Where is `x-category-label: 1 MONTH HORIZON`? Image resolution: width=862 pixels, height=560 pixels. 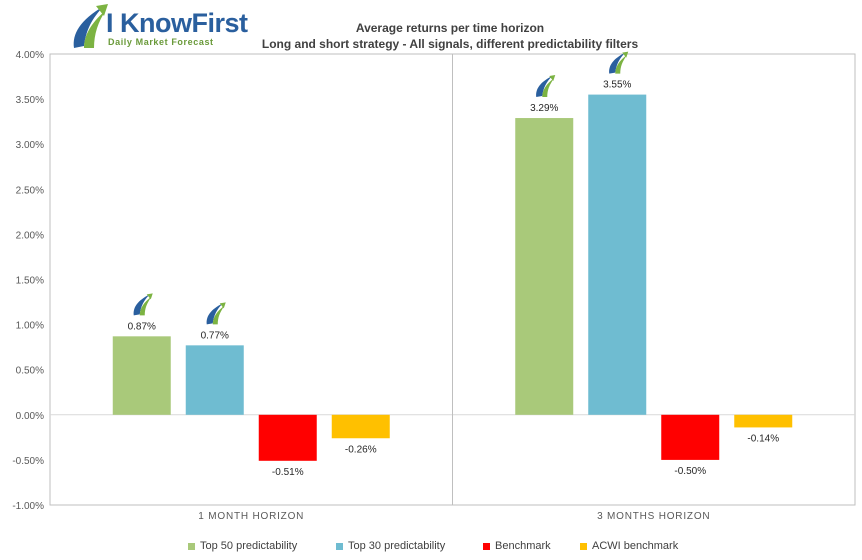
x-category-label: 1 MONTH HORIZON is located at coordinates (251, 516).